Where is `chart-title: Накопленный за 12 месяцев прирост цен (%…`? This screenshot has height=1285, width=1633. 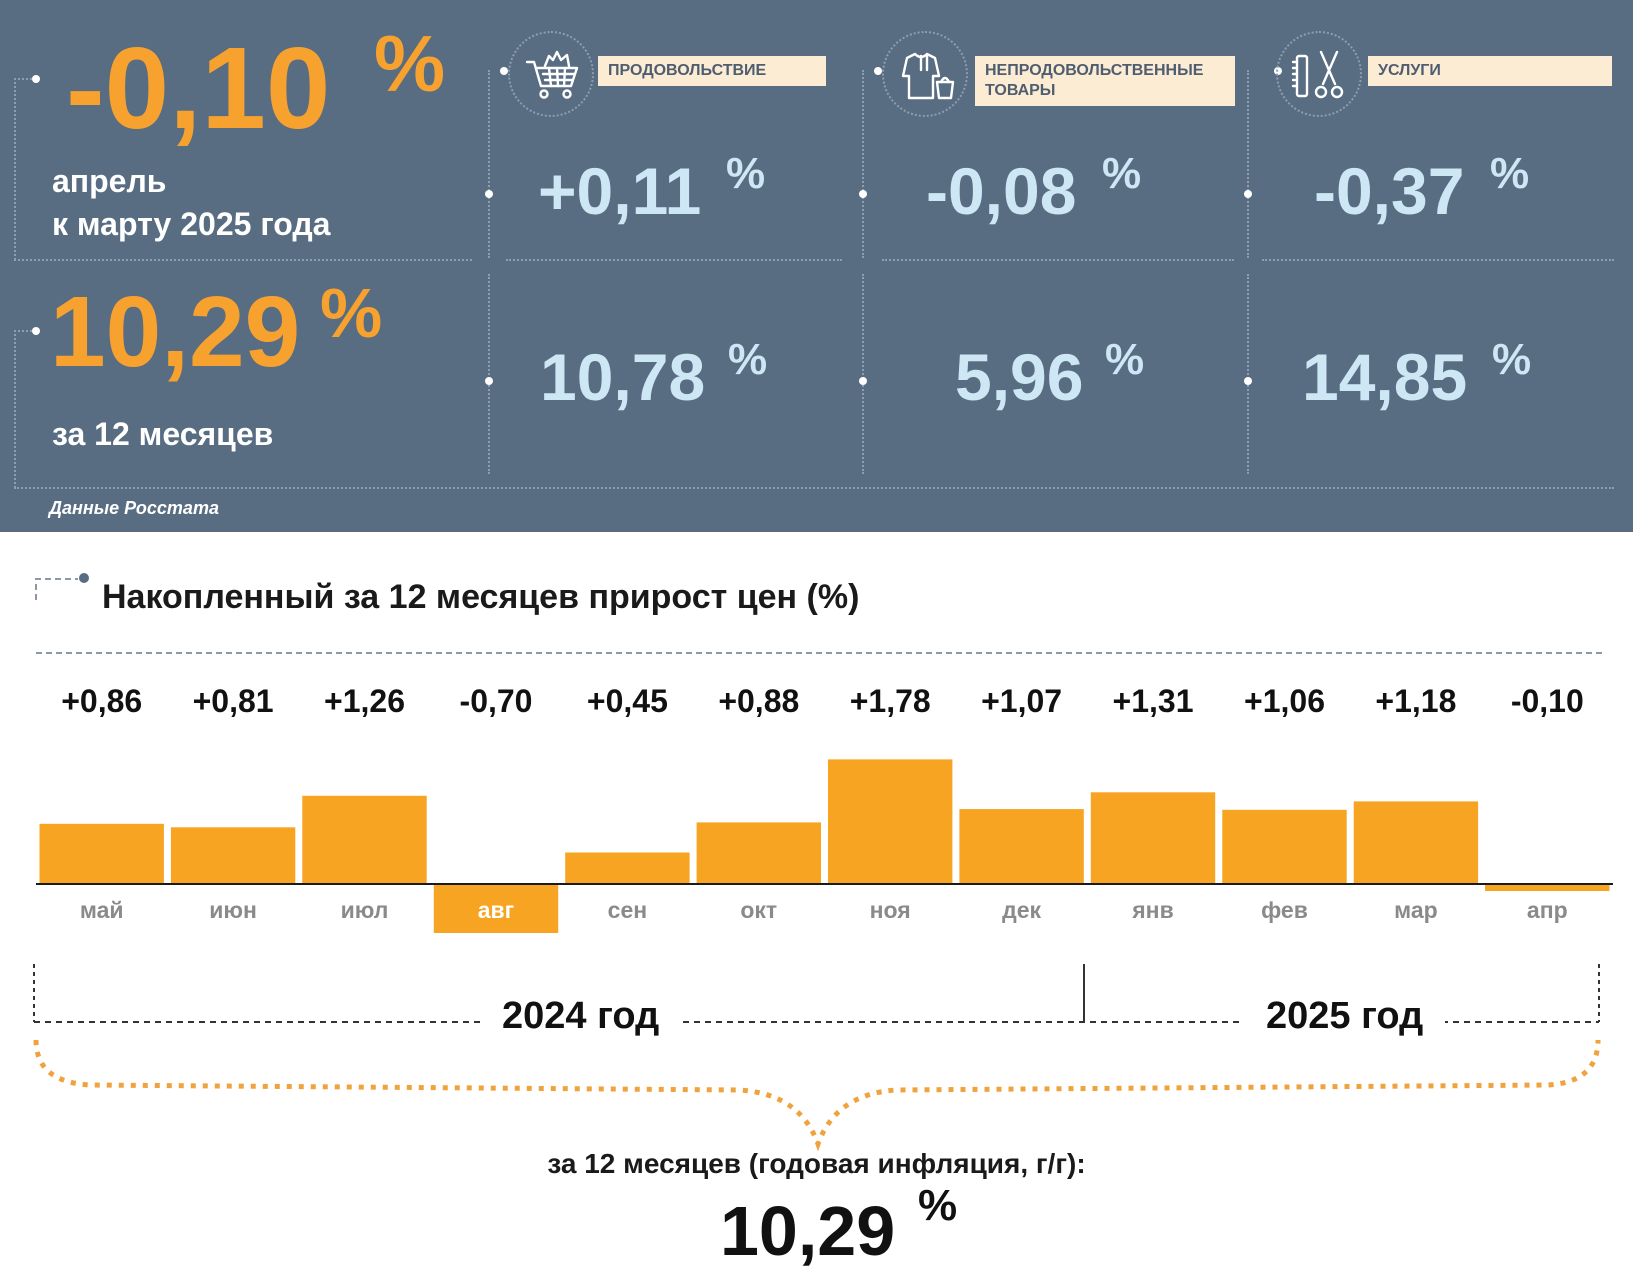 chart-title: Накопленный за 12 месяцев прирост цен (%… is located at coordinates (481, 597).